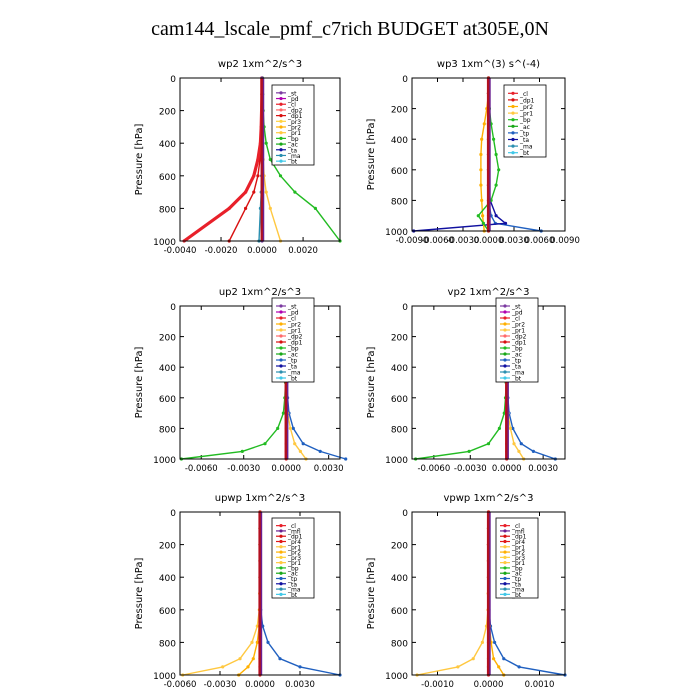  Describe the element at coordinates (260, 498) in the screenshot. I see `chart-title: upwp 1xm^2/s^3` at that location.